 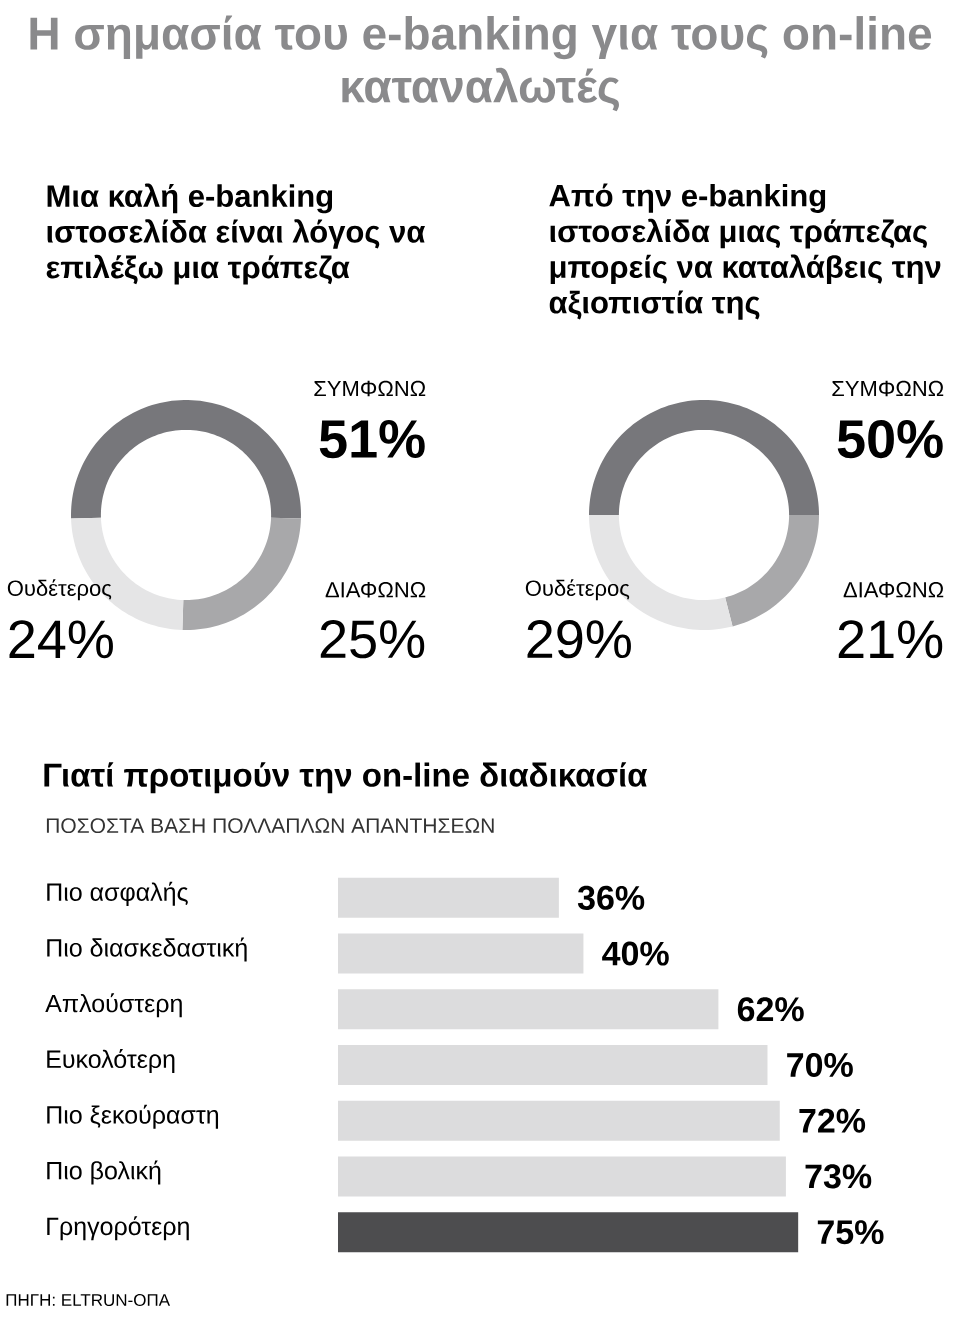 I want to click on chart-subtitle: ΠΟΣΟΣΤΑ ΒΑΣΗ ΠΟΛΛΑΠΛΩΝ ΑΠΑΝΤΗΣΕΩΝ, so click(x=270, y=826).